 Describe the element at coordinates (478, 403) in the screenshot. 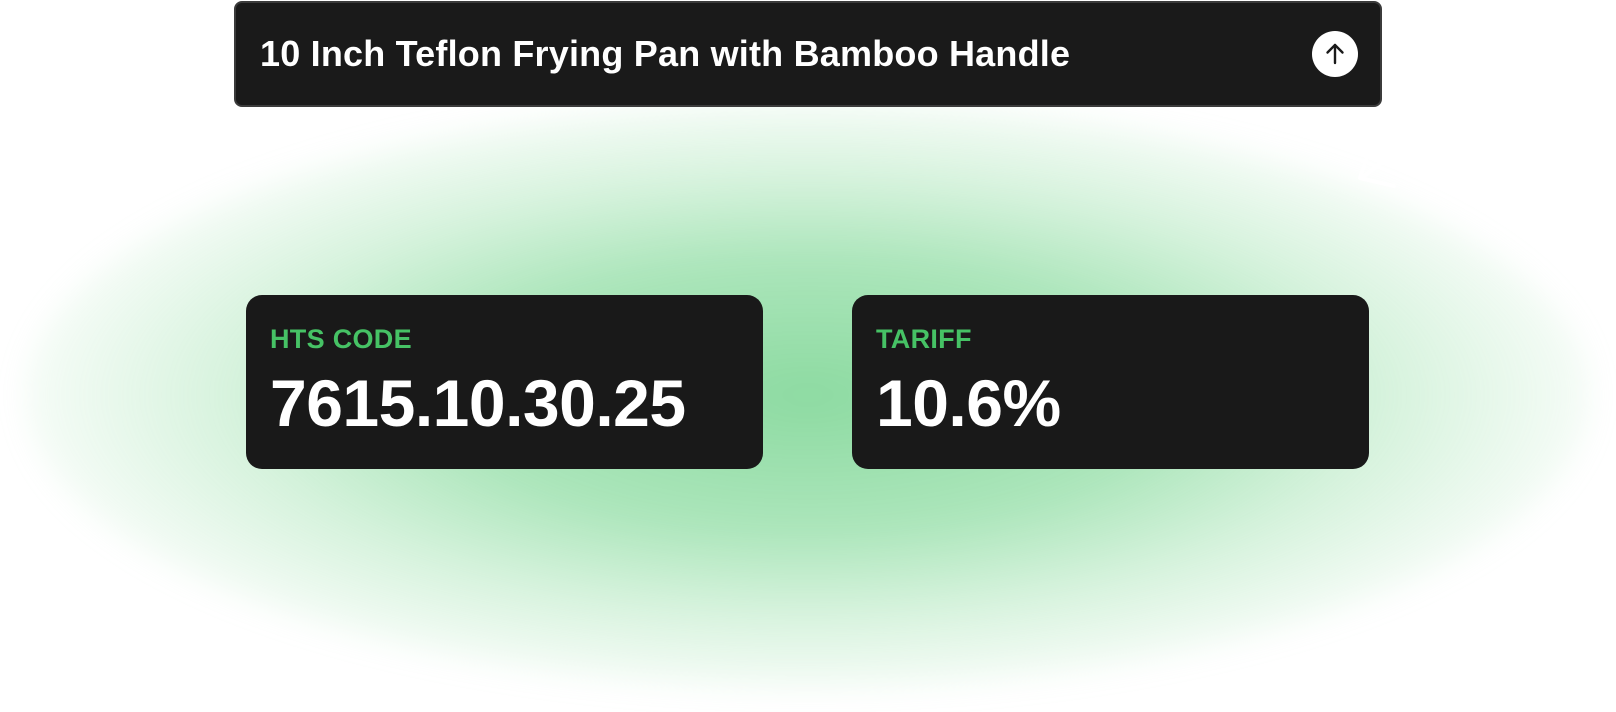

I see `hts-code-value: 7615.10.30.25` at that location.